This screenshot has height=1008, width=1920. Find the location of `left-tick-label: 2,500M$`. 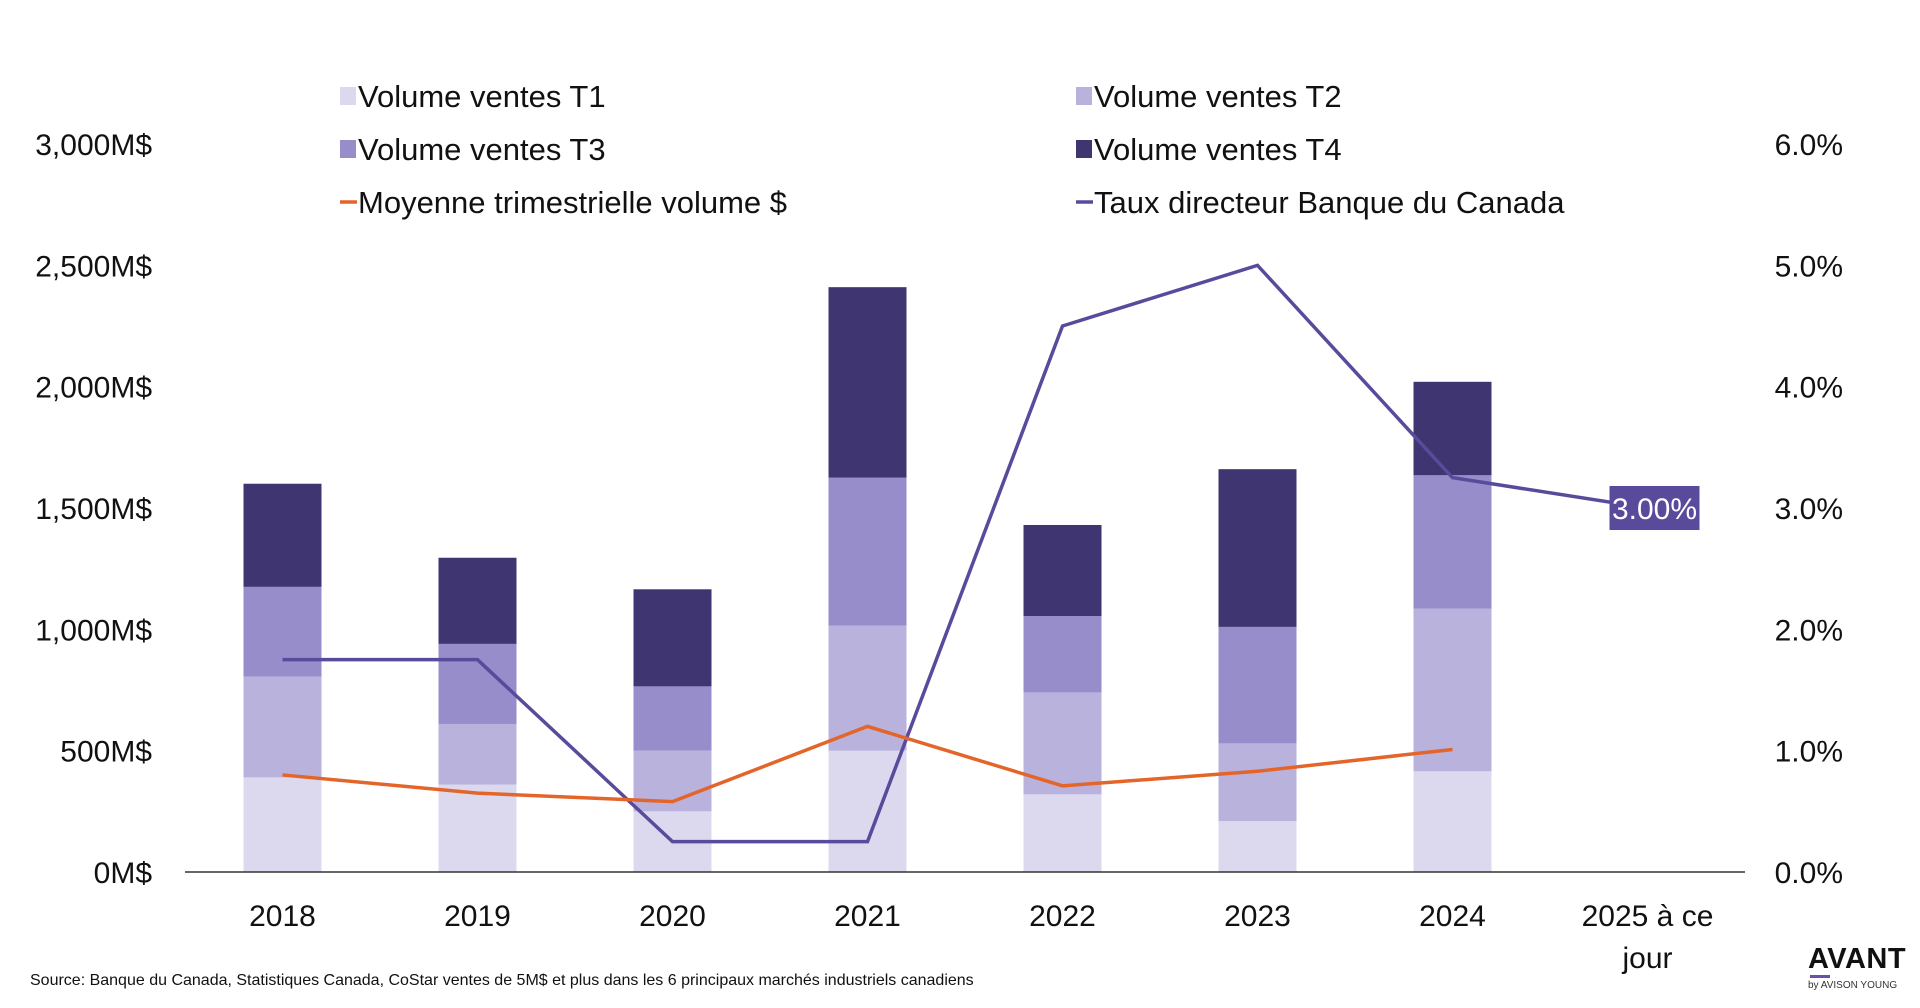

left-tick-label: 2,500M$ is located at coordinates (93, 266).